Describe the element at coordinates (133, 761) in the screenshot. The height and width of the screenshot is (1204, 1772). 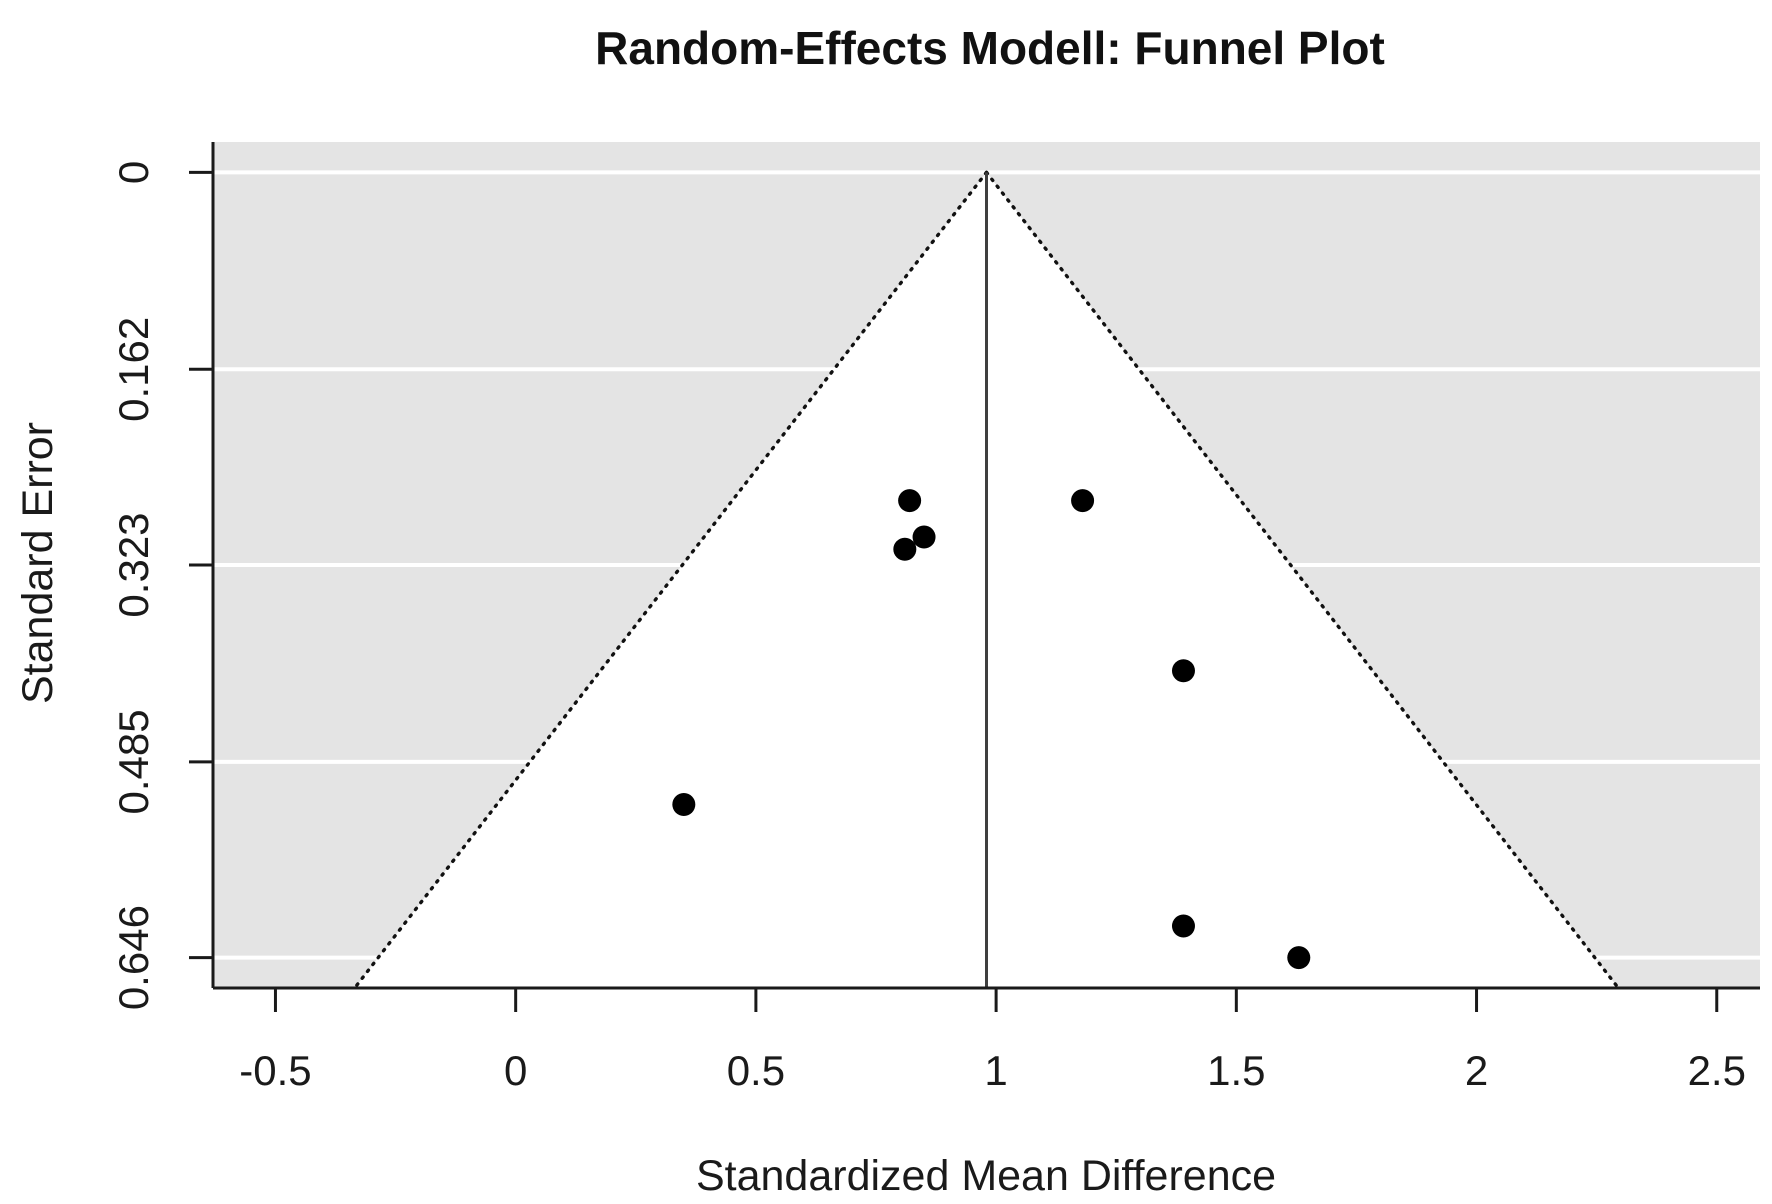
I see `y-tick-label: 0.485` at that location.